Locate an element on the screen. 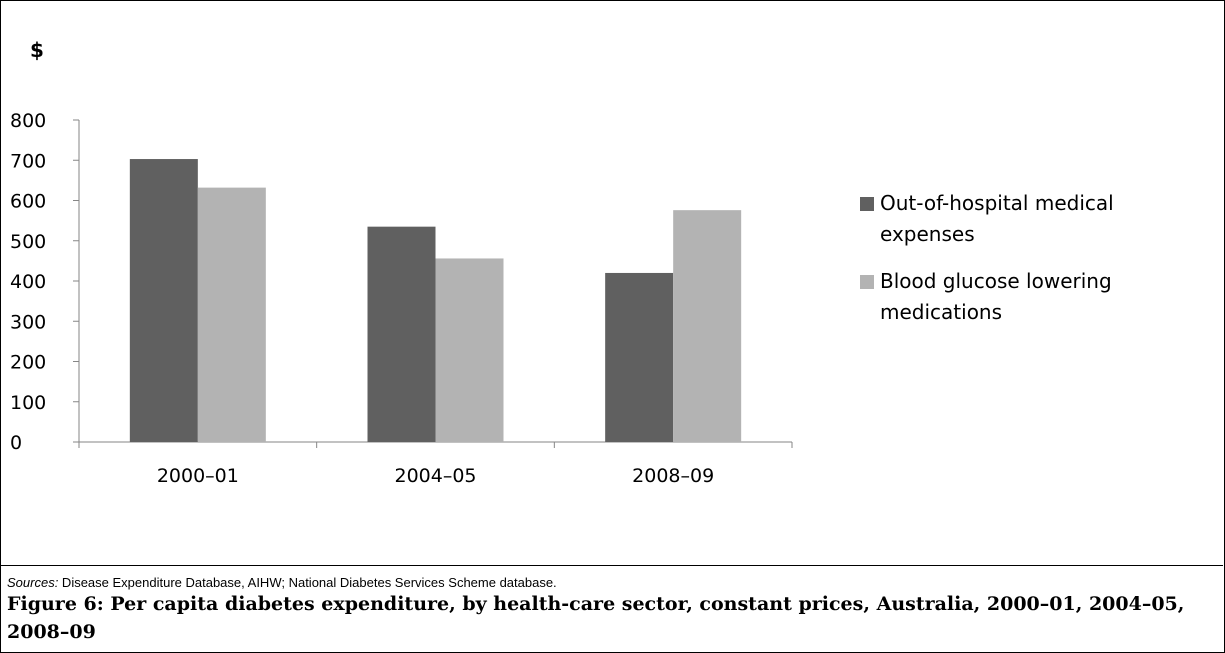  legend-item-out-of-hospital: Out-of-hospital medical expenses is located at coordinates (1010, 219).